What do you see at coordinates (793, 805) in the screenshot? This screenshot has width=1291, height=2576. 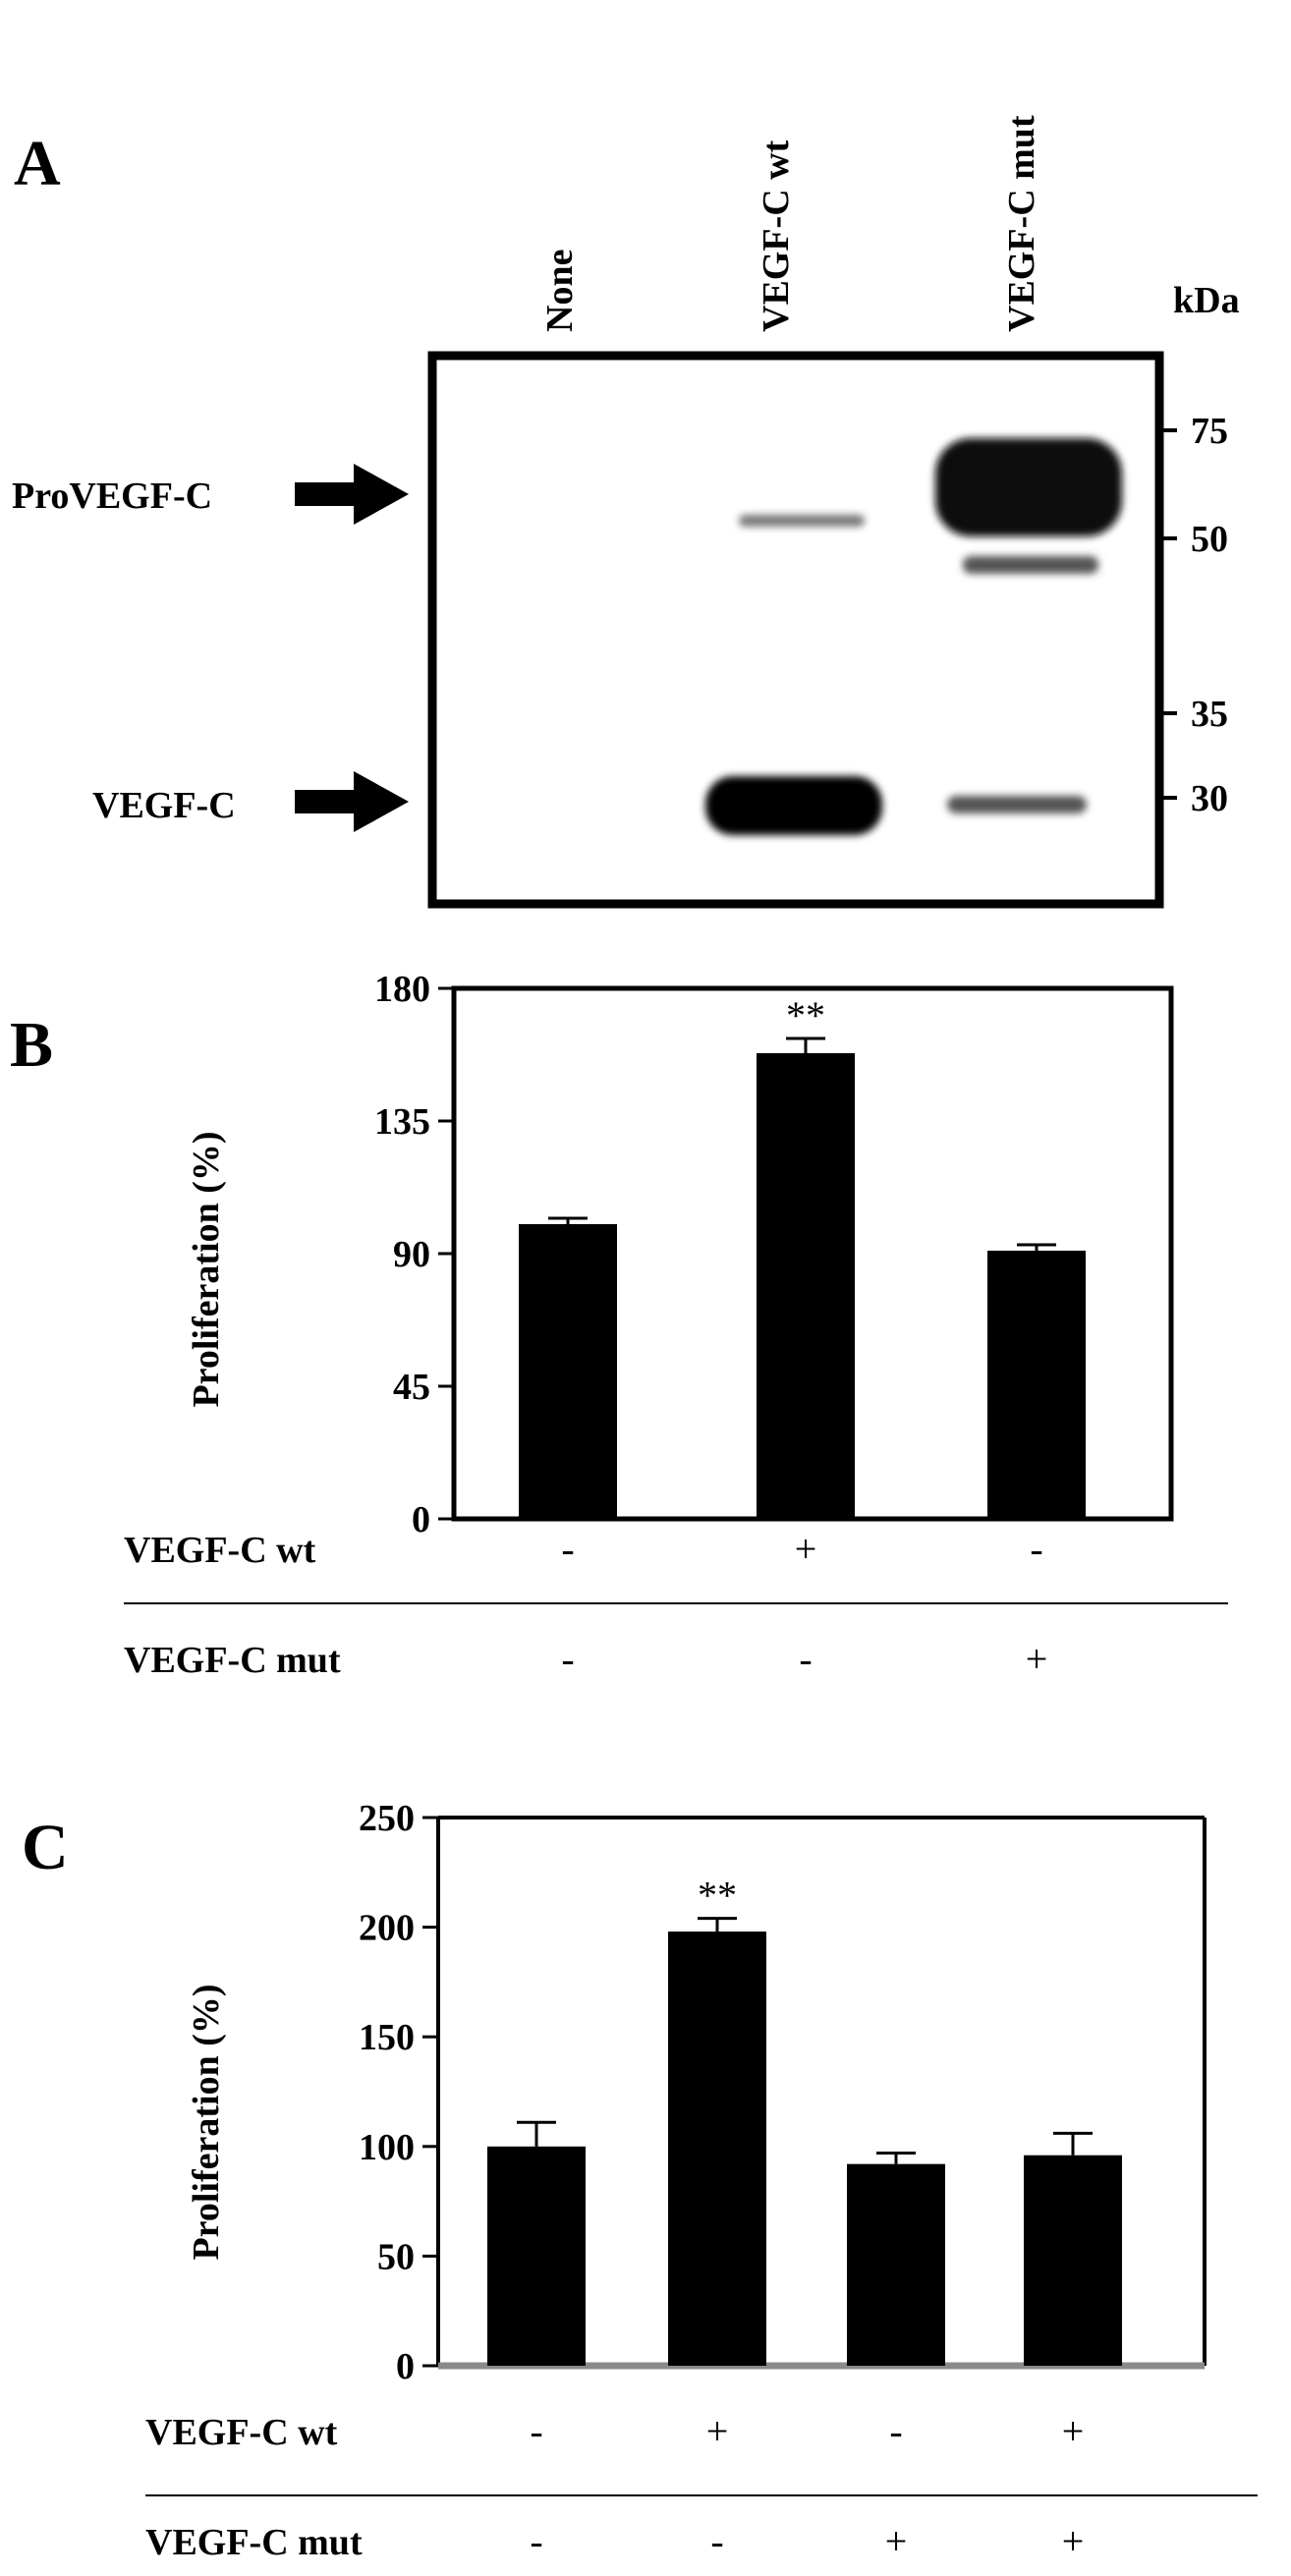 I see `band-vegfc-wt` at bounding box center [793, 805].